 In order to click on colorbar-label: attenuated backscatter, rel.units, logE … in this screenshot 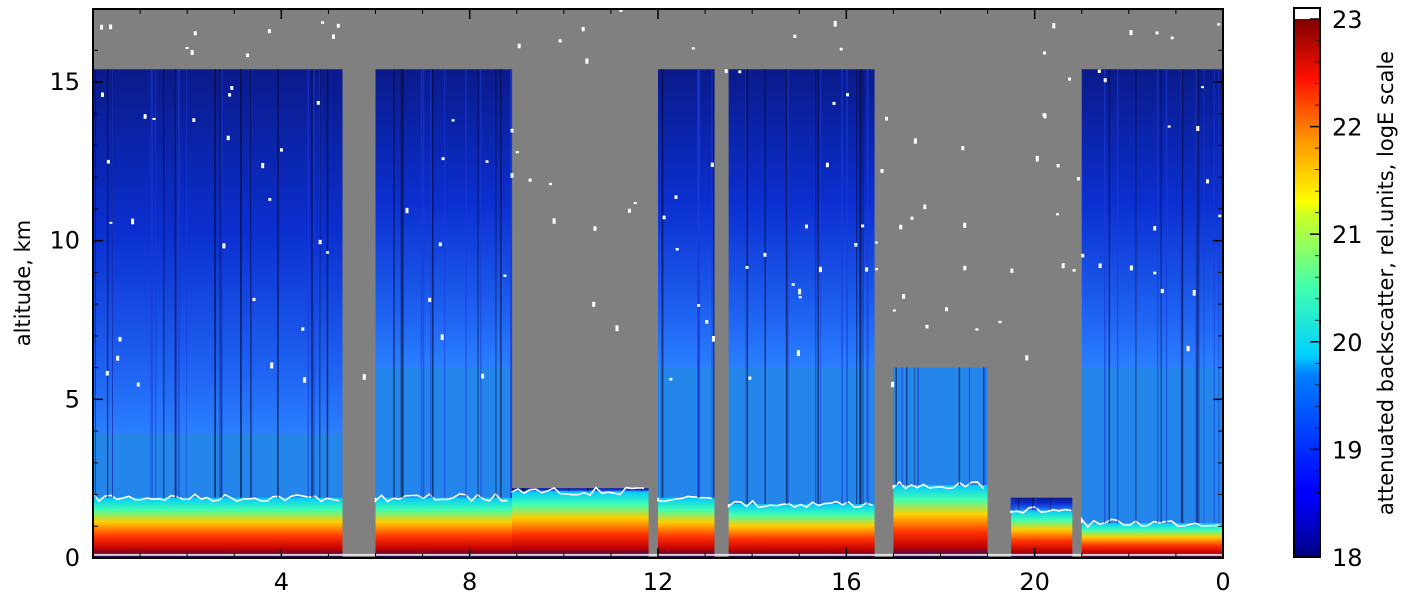, I will do `click(1386, 283)`.